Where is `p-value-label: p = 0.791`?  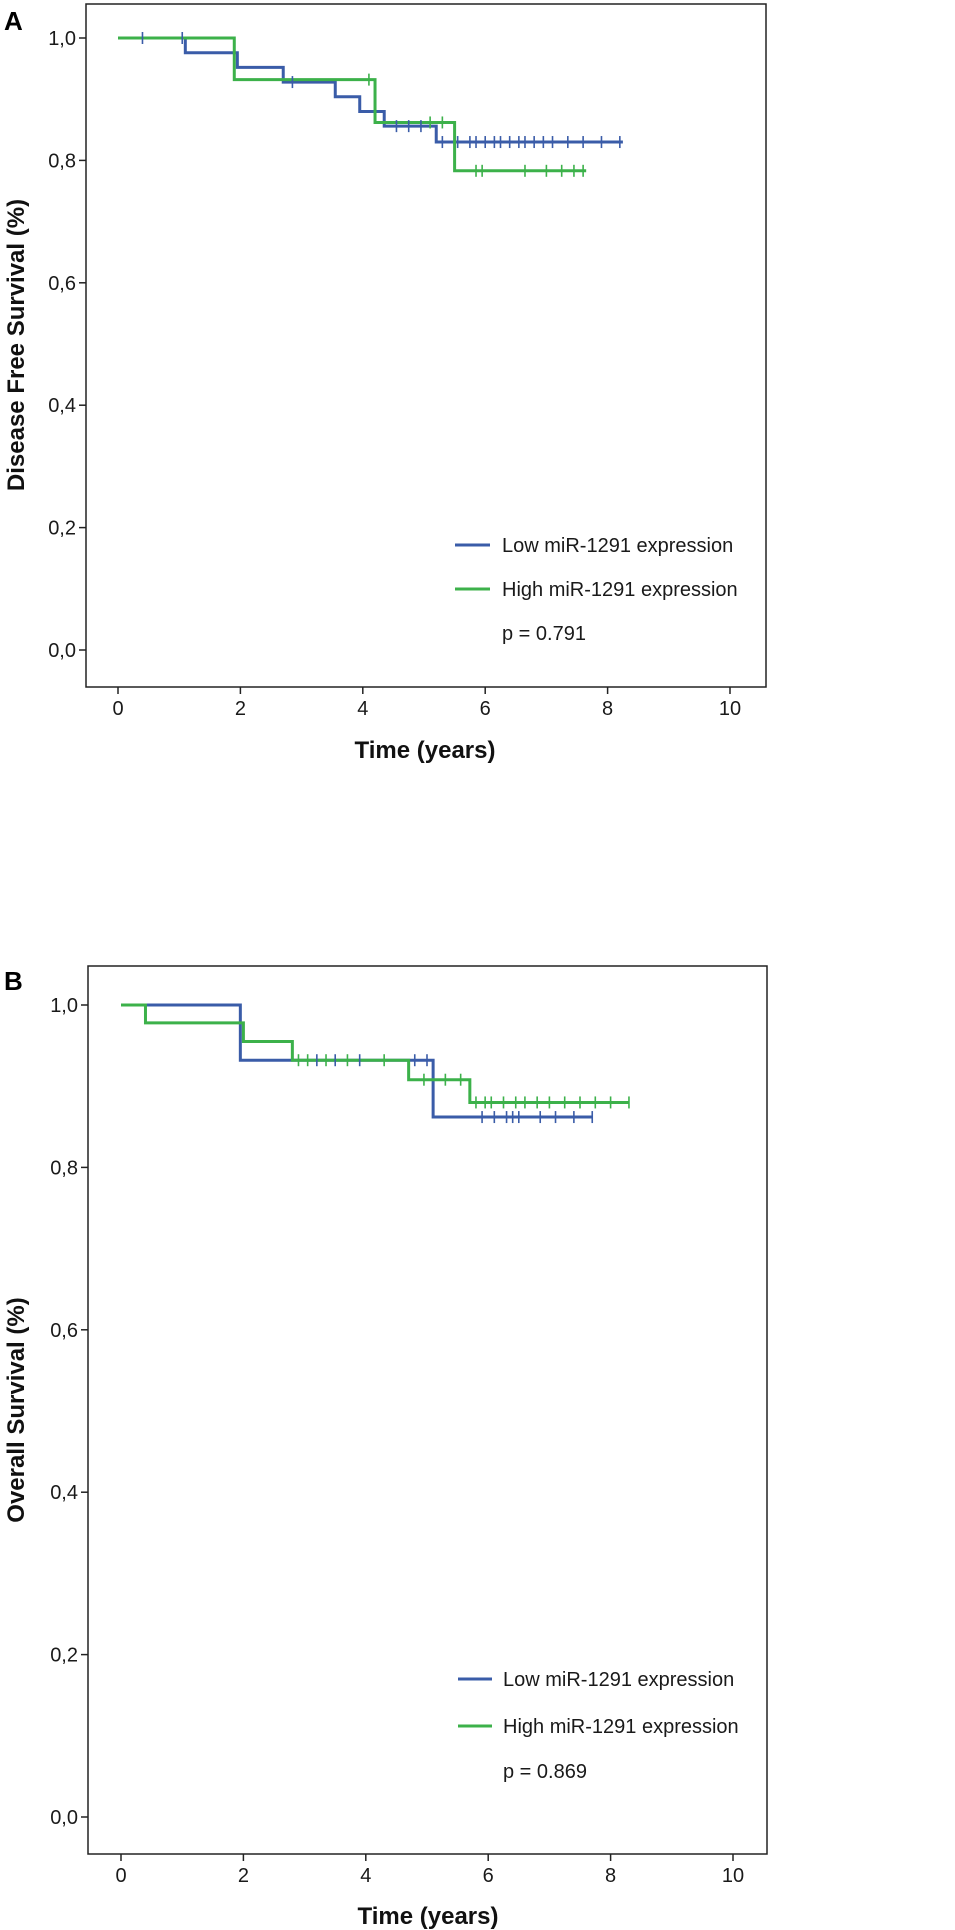
p-value-label: p = 0.791 is located at coordinates (544, 634).